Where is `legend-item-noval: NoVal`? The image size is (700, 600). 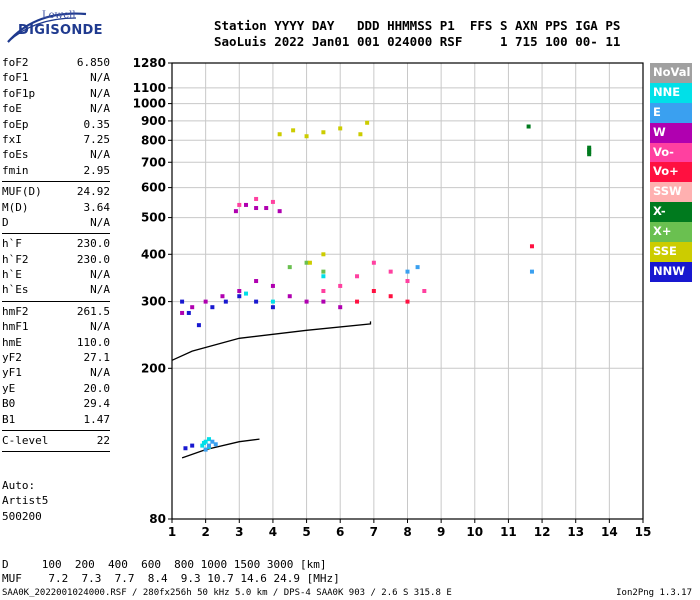 legend-item-noval: NoVal is located at coordinates (671, 73).